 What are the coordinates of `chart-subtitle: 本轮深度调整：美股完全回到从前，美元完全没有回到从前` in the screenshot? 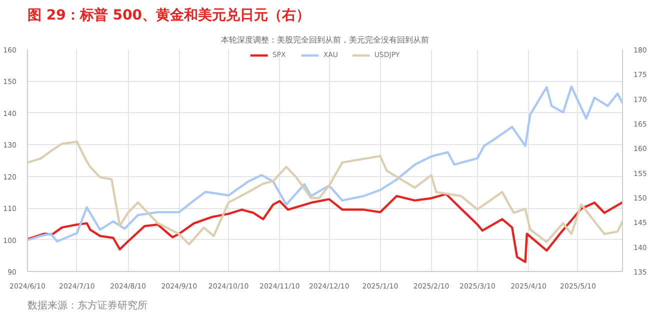 It's located at (325, 40).